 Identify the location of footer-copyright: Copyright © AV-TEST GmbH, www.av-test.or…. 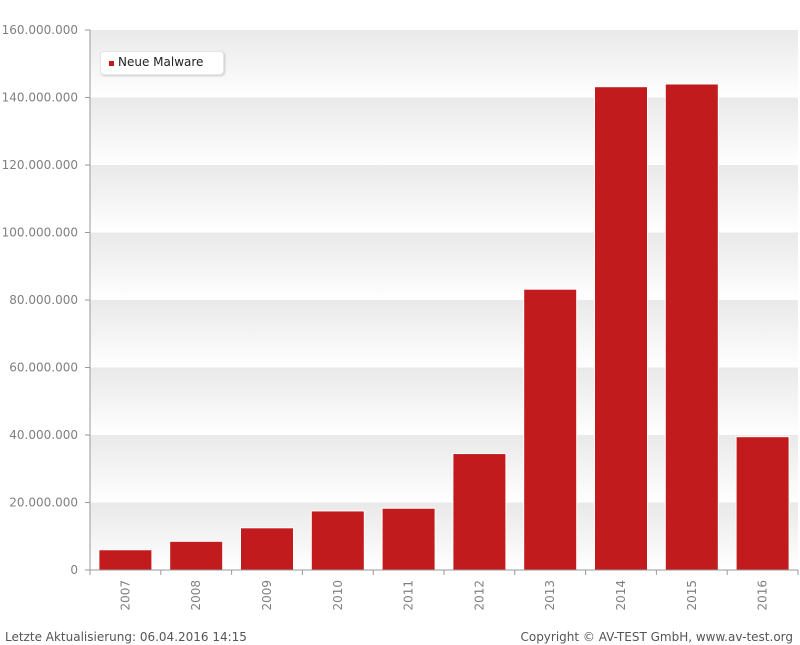
(656, 637).